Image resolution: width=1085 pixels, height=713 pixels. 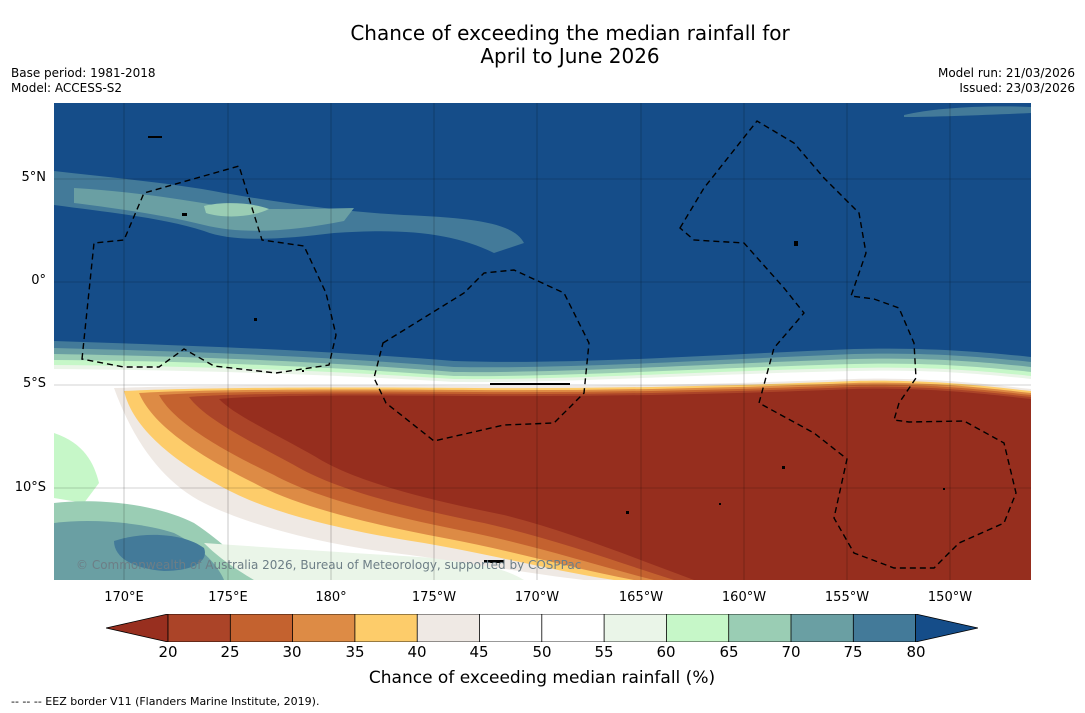 What do you see at coordinates (542, 652) in the screenshot?
I see `colorbar-tick: 50` at bounding box center [542, 652].